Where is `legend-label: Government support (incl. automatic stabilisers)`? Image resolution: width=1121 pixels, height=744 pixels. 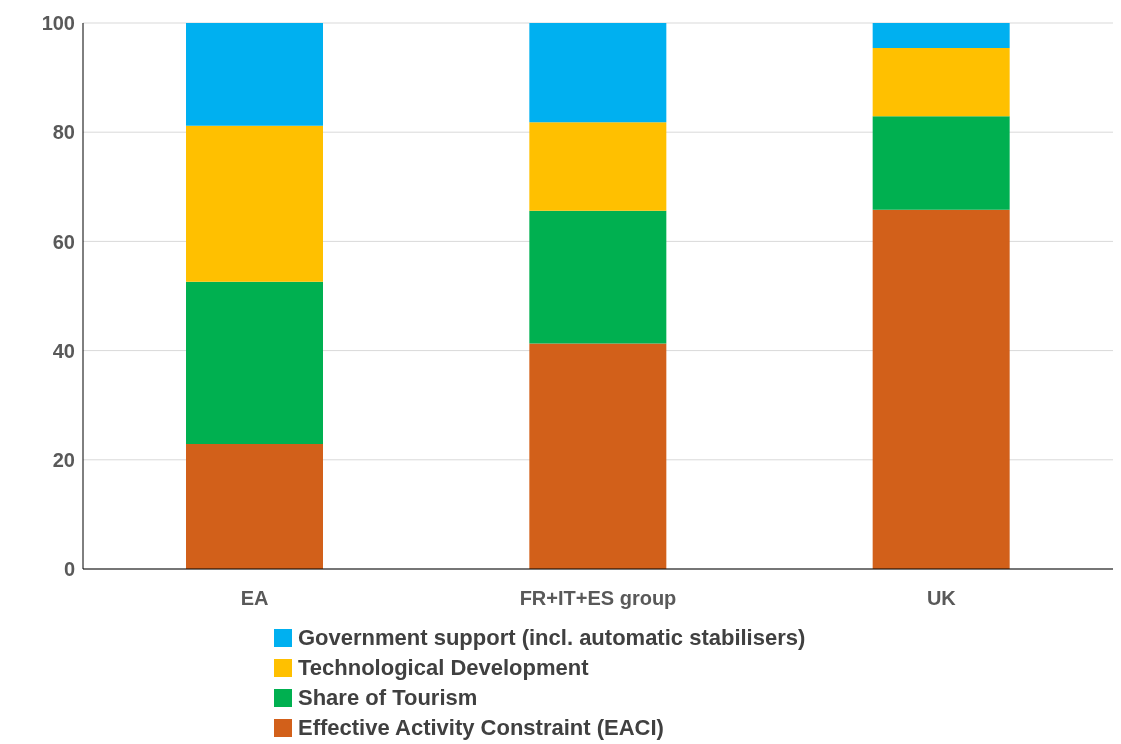 legend-label: Government support (incl. automatic stabilisers) is located at coordinates (552, 638).